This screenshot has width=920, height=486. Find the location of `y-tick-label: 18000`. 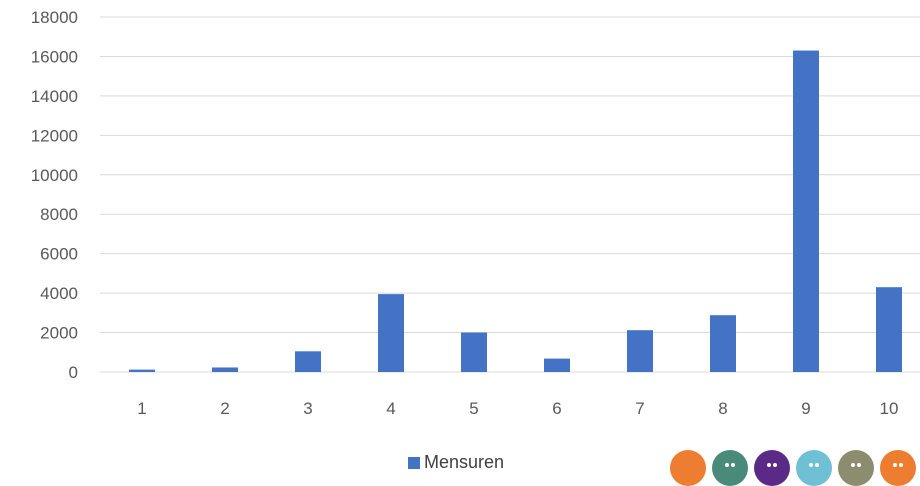

y-tick-label: 18000 is located at coordinates (54, 17).